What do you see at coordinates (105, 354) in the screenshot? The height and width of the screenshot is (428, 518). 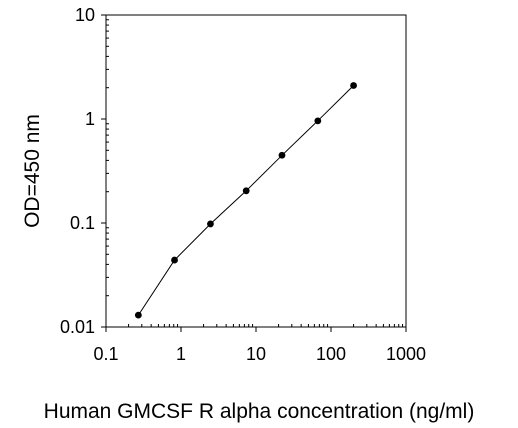 I see `x-tick-label: 0.1` at bounding box center [105, 354].